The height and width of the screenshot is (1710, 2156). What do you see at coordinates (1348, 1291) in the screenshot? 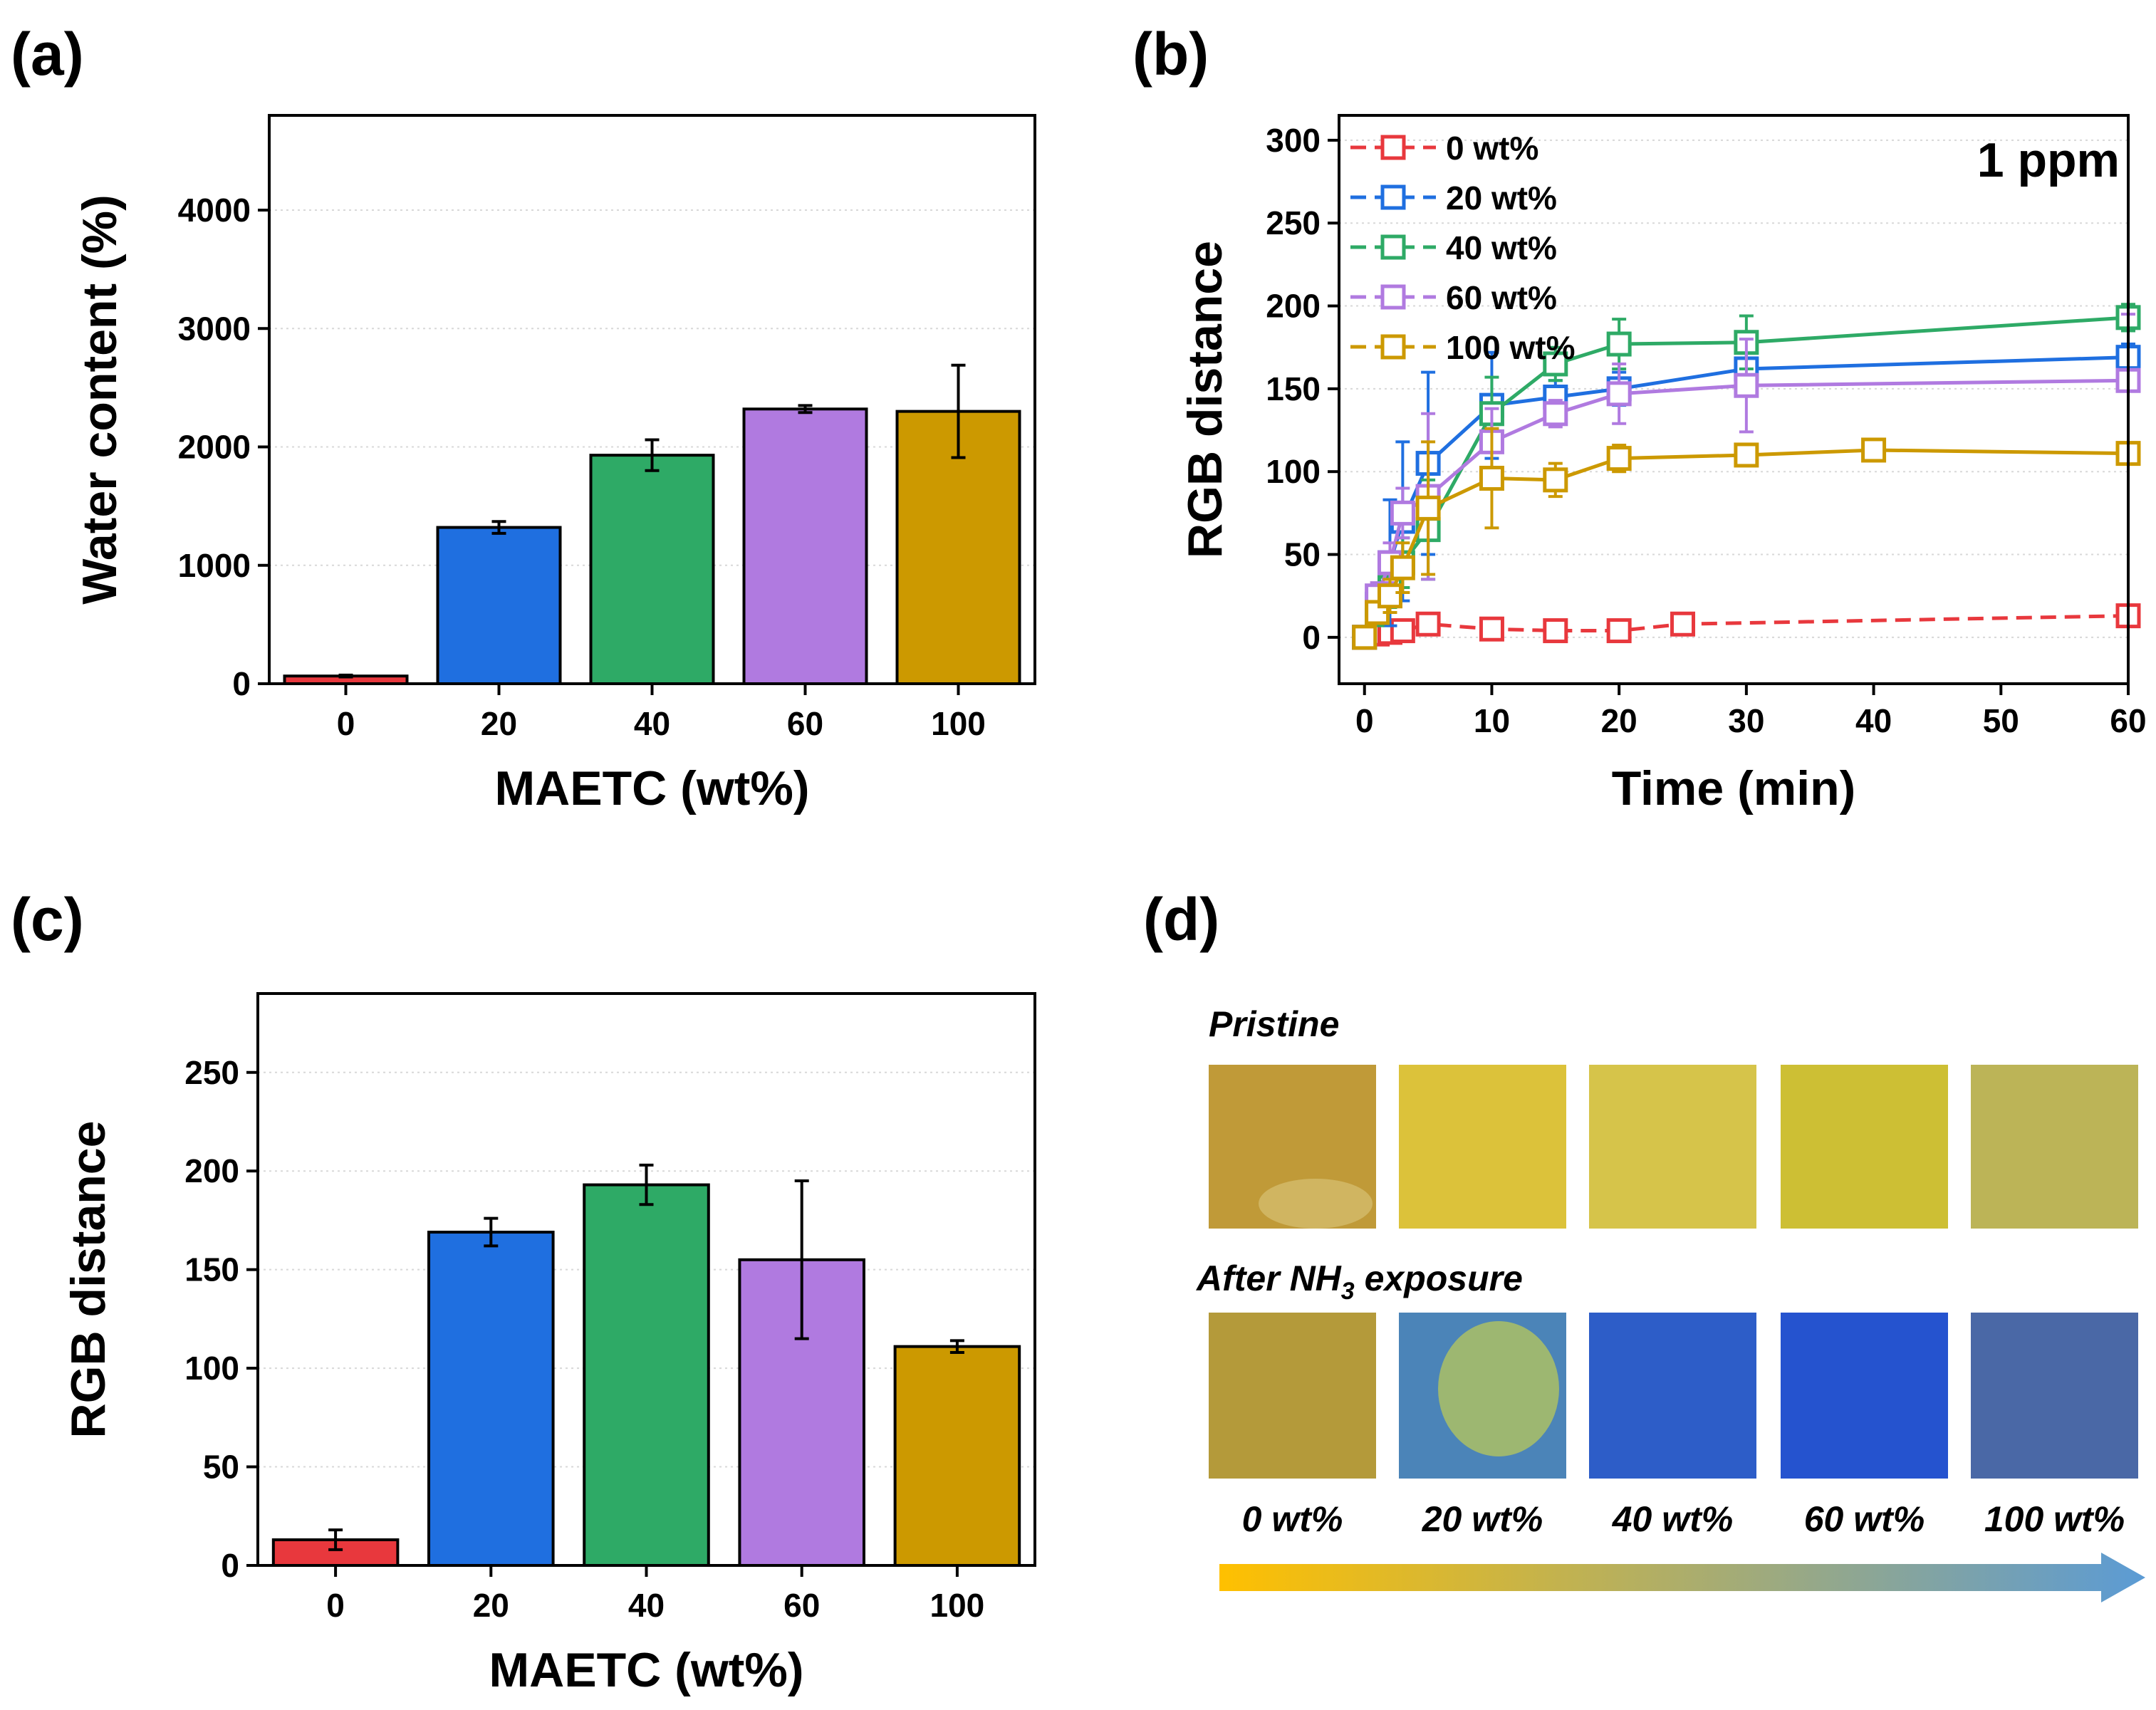
I see `after-label-sub: 3` at bounding box center [1348, 1291].